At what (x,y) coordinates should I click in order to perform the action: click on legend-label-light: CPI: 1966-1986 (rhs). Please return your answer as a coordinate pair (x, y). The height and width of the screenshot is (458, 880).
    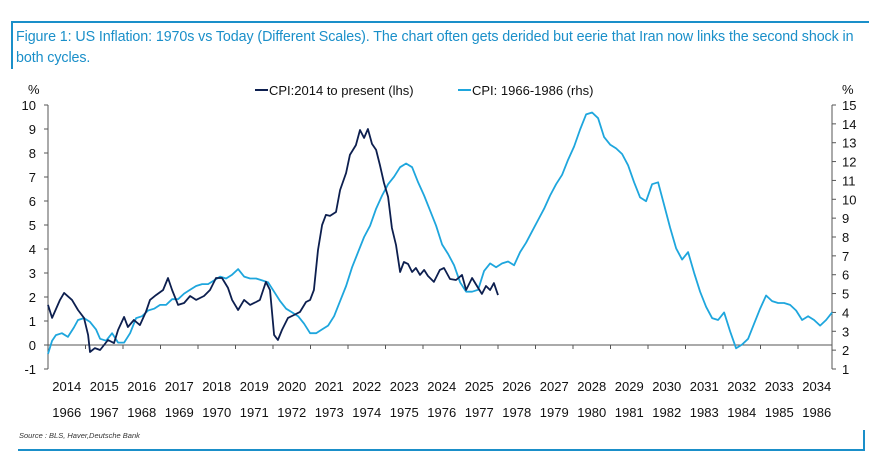
    Looking at the image, I should click on (532, 90).